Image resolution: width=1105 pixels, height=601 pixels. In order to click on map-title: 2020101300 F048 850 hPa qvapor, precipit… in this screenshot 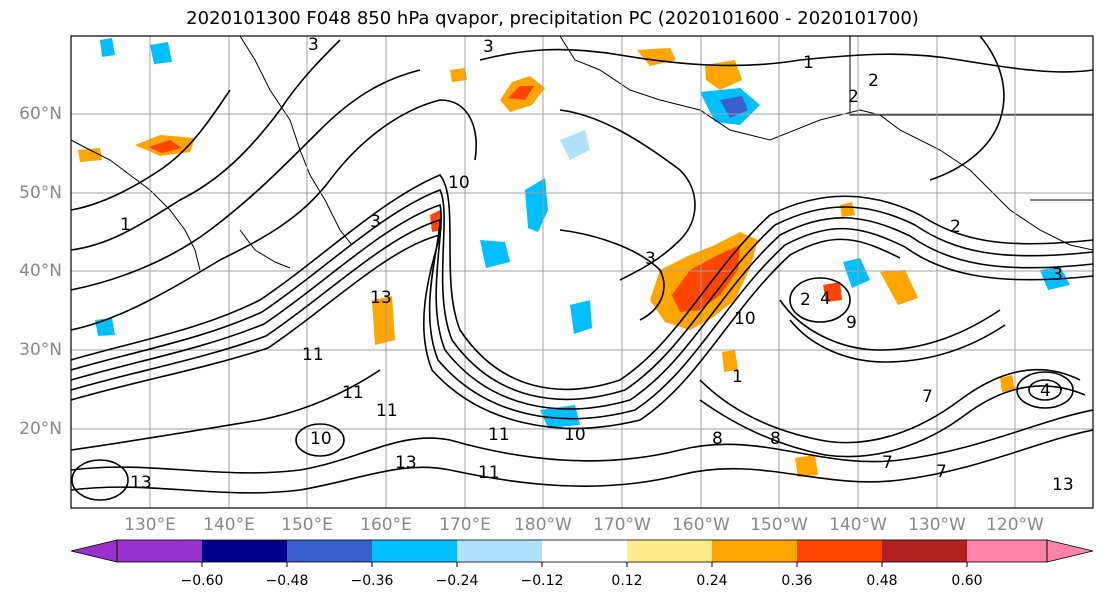, I will do `click(552, 18)`.